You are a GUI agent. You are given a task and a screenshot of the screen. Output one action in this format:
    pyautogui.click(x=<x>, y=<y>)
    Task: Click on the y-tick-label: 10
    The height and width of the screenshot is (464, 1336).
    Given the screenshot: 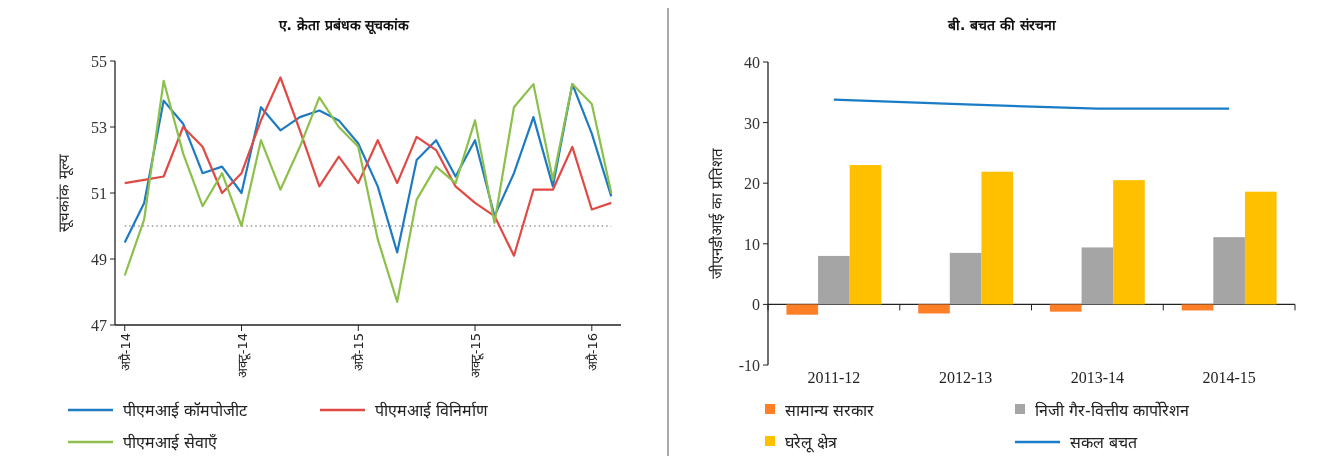 What is the action you would take?
    pyautogui.click(x=752, y=244)
    